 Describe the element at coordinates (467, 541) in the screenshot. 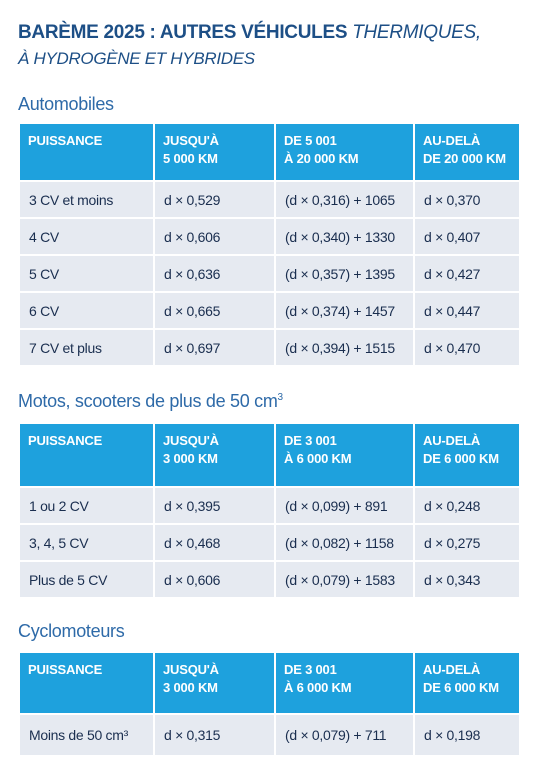

I see `table-cell: d × 0,275` at that location.